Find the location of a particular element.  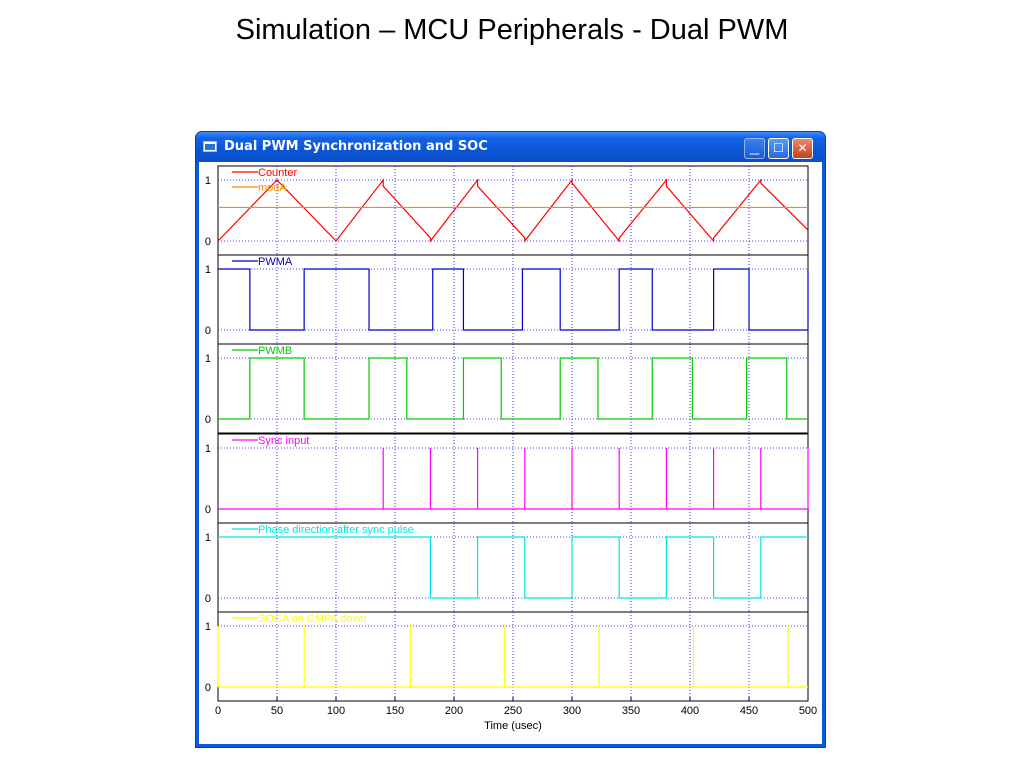

soca-panel-ytick-label: 1 is located at coordinates (208, 627).